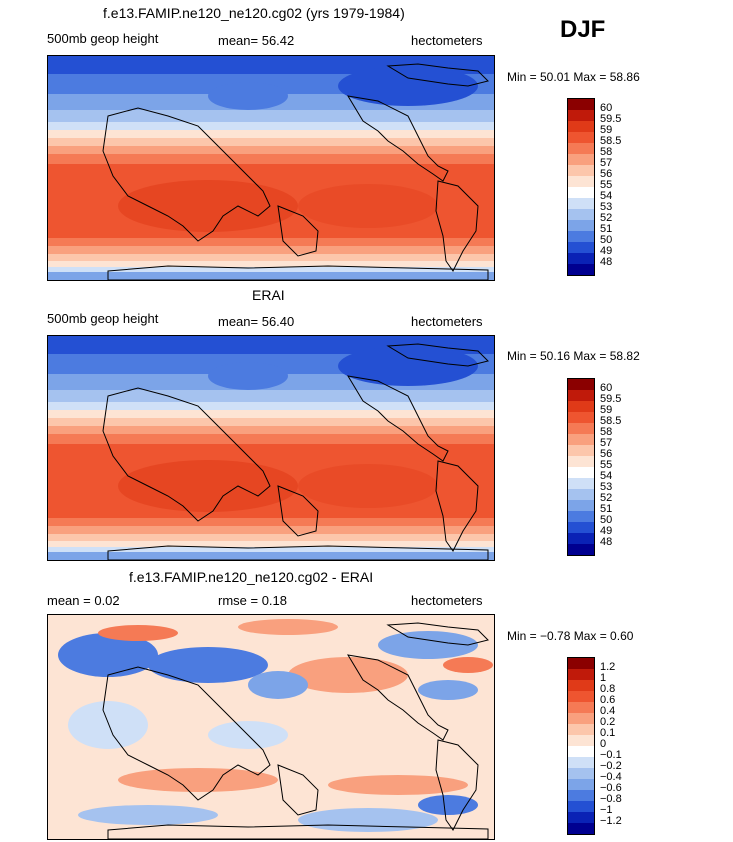 This screenshot has height=842, width=733. I want to click on panel-3-title: f.e13.FAMIP.ne120_ne120.cg02 - ERAI, so click(251, 577).